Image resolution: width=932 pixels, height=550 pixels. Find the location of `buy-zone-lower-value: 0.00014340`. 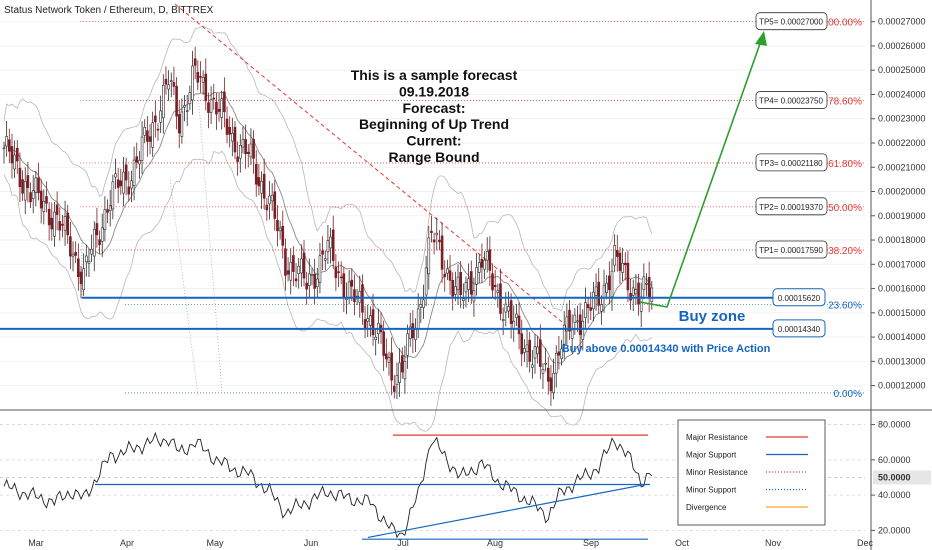

buy-zone-lower-value: 0.00014340 is located at coordinates (799, 329).